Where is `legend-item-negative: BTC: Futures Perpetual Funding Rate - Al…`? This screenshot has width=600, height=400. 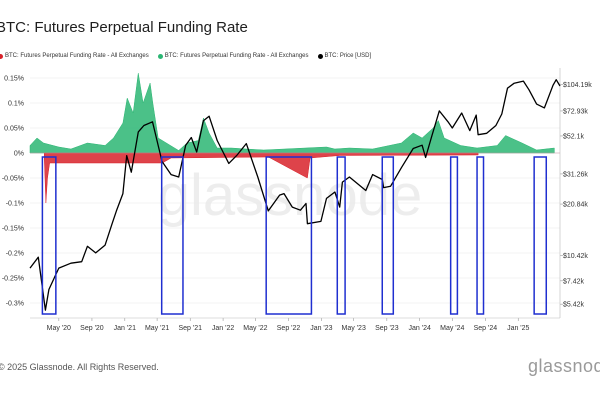 legend-item-negative: BTC: Futures Perpetual Funding Rate - Al… is located at coordinates (74, 56).